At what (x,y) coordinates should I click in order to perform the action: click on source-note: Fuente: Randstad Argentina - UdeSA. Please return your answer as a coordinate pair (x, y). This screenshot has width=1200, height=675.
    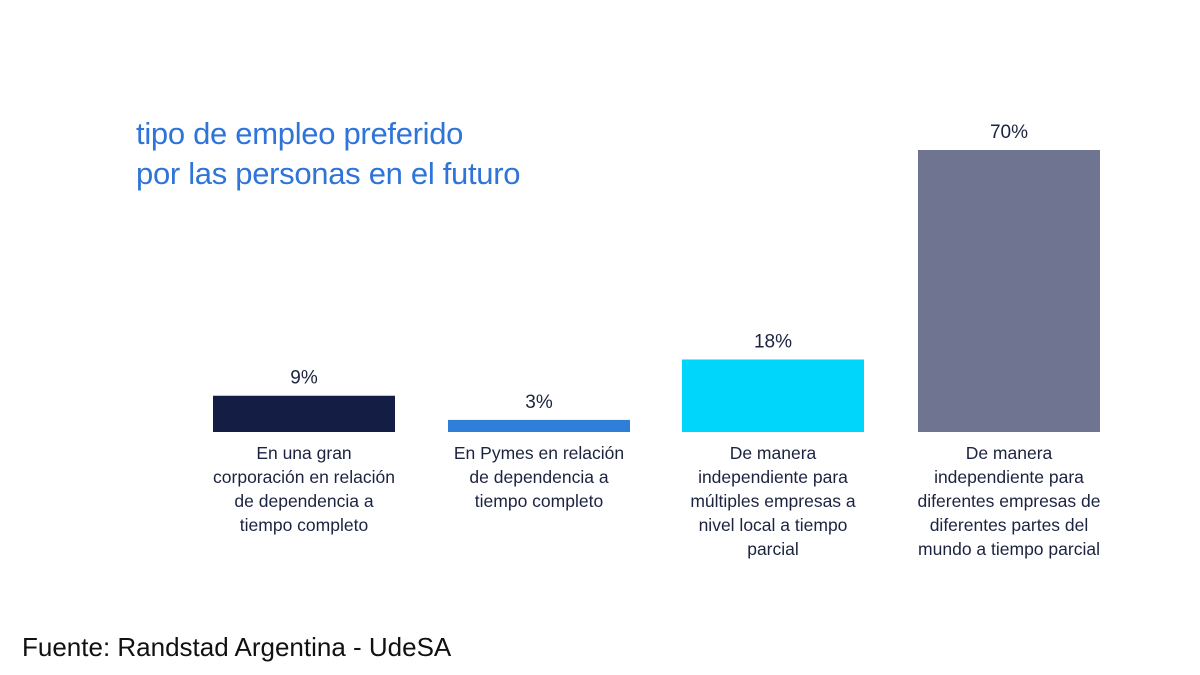
    Looking at the image, I should click on (237, 647).